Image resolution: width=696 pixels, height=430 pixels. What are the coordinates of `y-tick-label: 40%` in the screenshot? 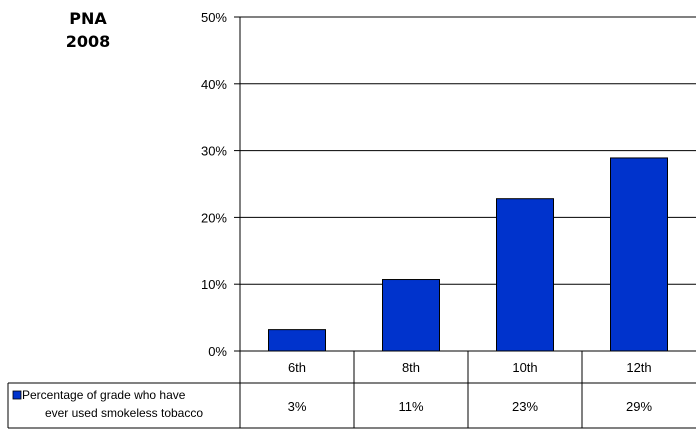 It's located at (214, 84).